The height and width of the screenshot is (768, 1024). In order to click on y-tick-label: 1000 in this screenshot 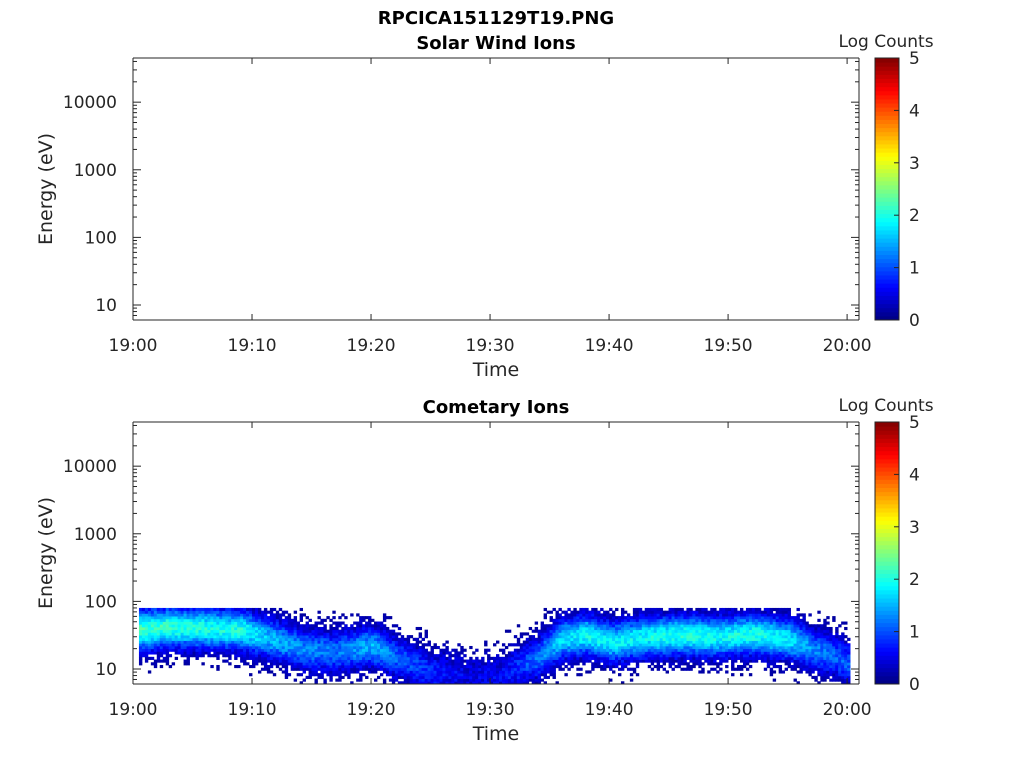, I will do `click(95, 535)`.